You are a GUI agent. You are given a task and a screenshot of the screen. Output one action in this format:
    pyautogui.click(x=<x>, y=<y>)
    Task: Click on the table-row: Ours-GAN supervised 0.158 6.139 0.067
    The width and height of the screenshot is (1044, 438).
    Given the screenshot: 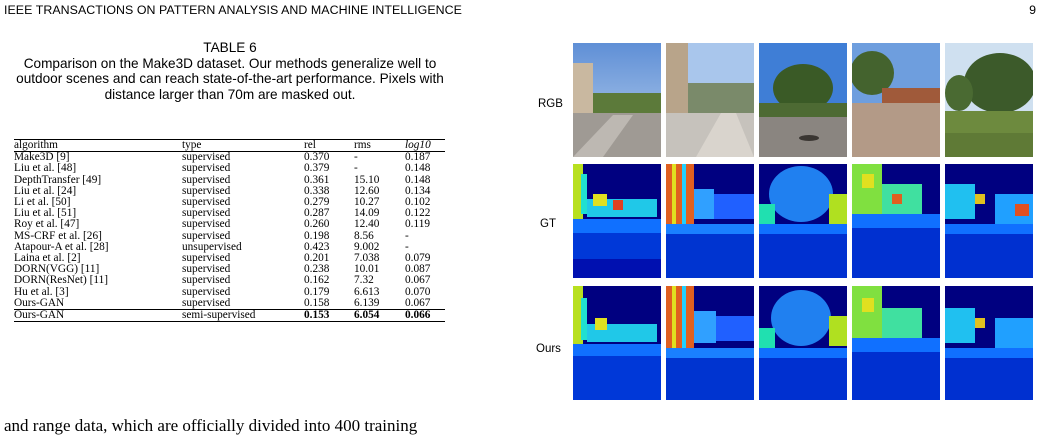 What is the action you would take?
    pyautogui.click(x=229, y=303)
    